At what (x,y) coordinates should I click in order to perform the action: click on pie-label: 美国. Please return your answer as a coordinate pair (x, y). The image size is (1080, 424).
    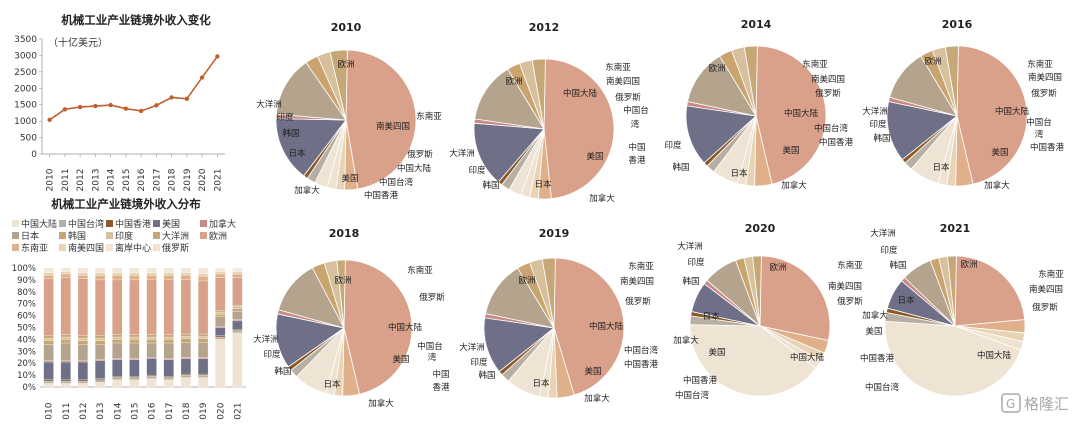
    Looking at the image, I should click on (873, 331).